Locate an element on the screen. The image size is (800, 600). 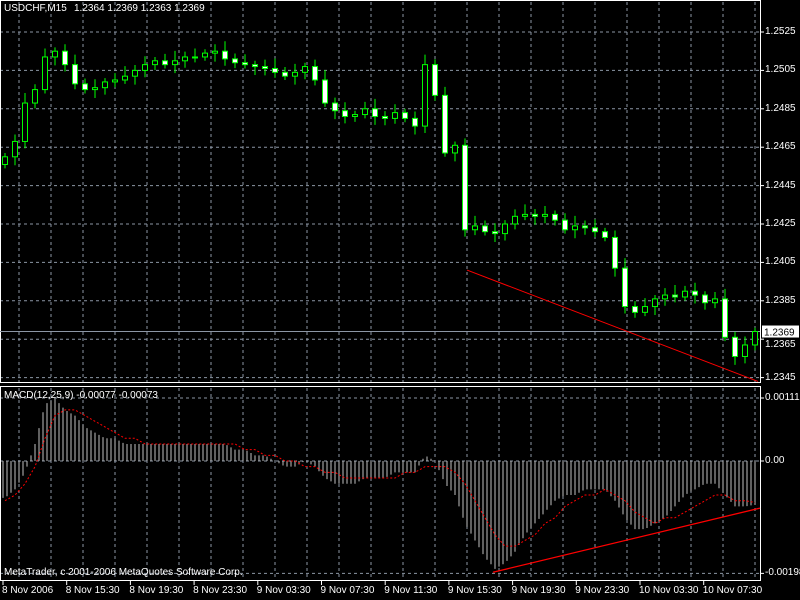
time-tick-label: 9 Nov 03:30 is located at coordinates (283, 590).